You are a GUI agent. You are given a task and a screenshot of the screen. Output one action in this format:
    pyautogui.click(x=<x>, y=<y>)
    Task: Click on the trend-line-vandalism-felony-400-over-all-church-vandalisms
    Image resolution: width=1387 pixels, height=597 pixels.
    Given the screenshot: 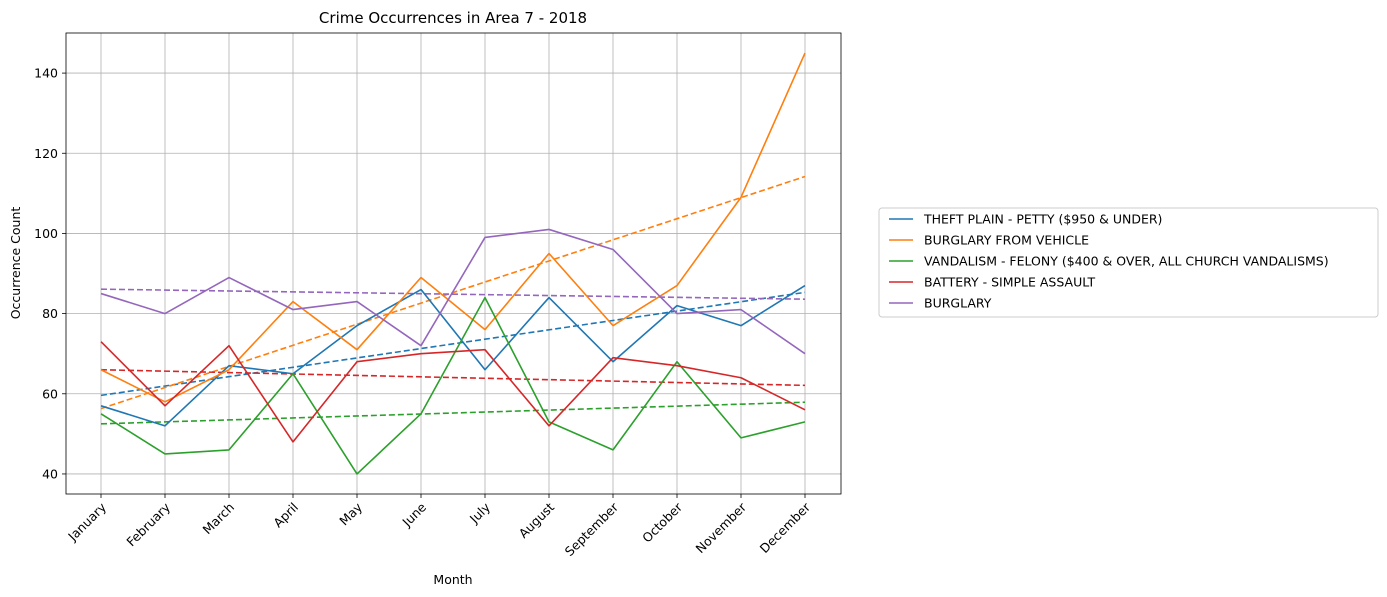 What is the action you would take?
    pyautogui.click(x=453, y=413)
    